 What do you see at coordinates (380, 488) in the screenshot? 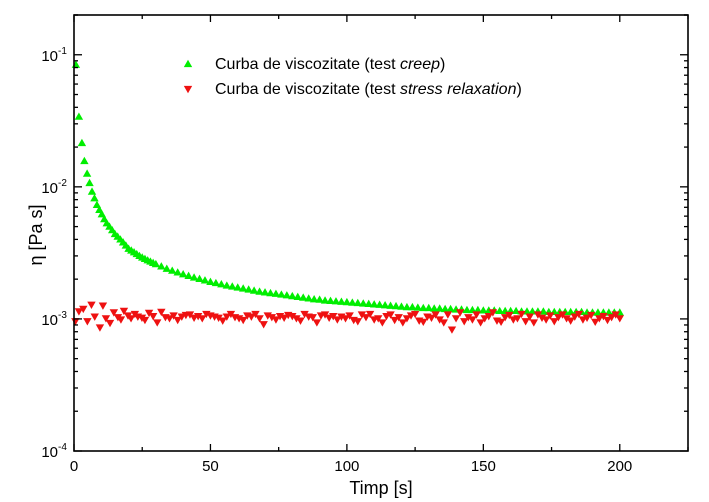
I see `x-axis-title: Timp [s]` at bounding box center [380, 488].